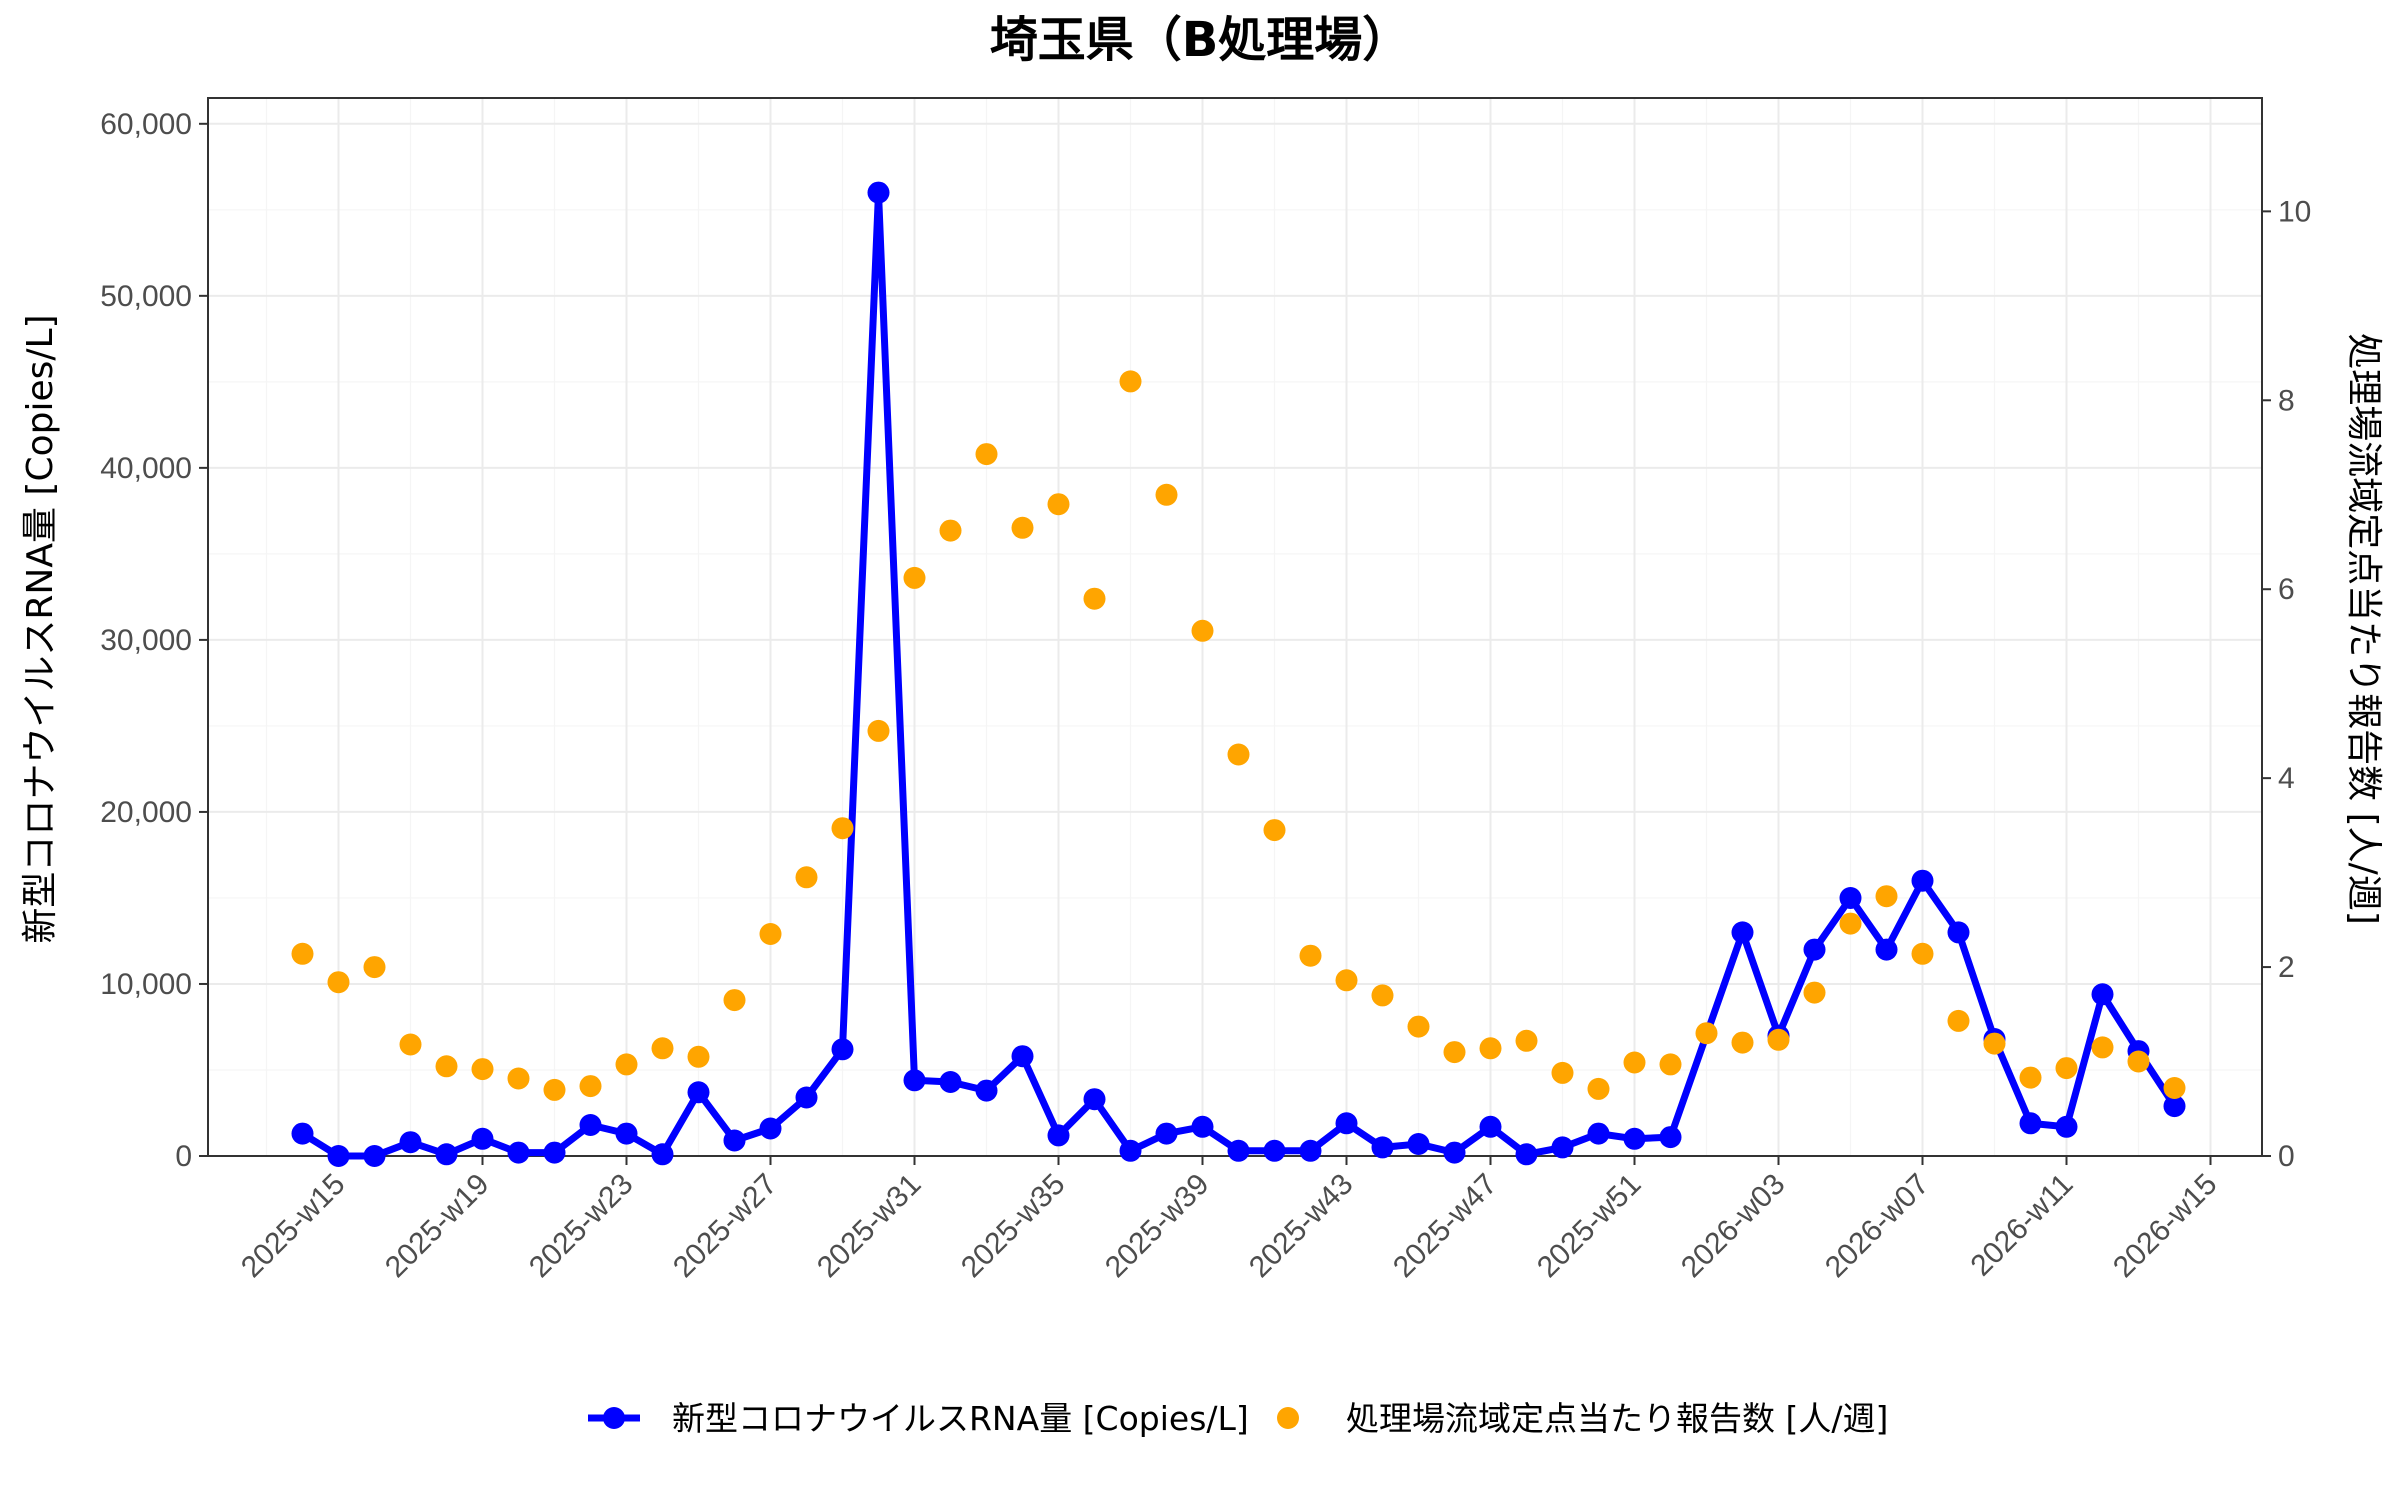 Image resolution: width=2400 pixels, height=1500 pixels. Describe the element at coordinates (146, 984) in the screenshot. I see `y-tick-label: 10,000` at that location.